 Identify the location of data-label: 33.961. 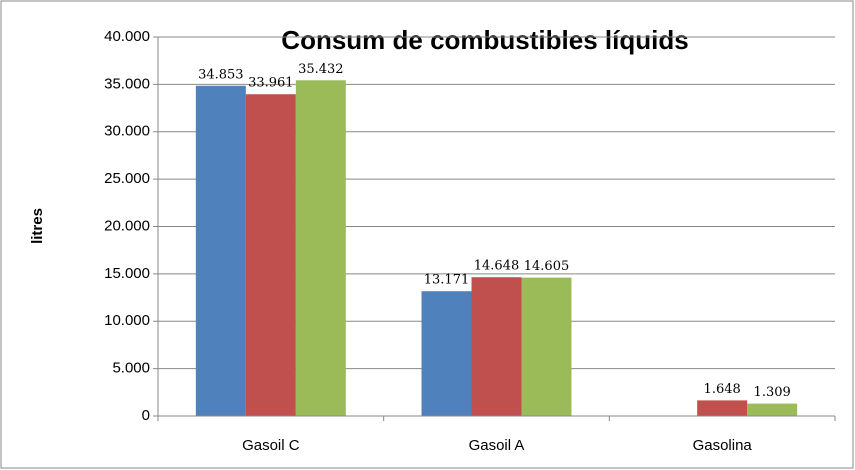
(271, 83).